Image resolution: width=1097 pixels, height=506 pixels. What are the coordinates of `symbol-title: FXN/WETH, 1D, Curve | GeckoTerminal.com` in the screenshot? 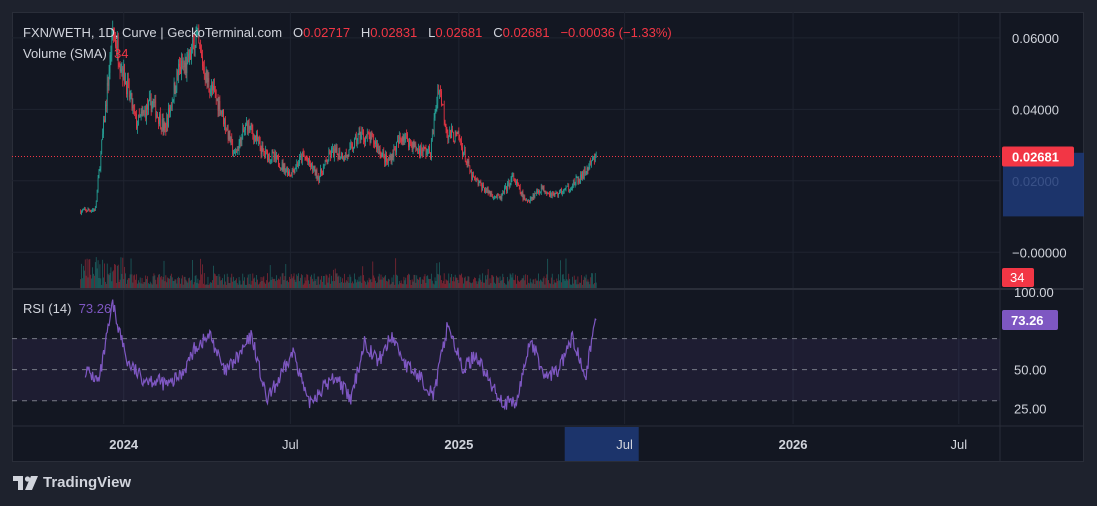 It's located at (153, 32).